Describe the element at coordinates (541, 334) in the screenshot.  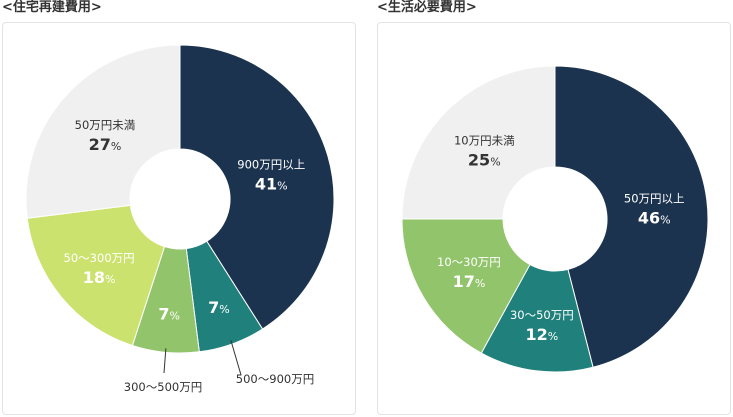
I see `slice-percent-1: 12%` at that location.